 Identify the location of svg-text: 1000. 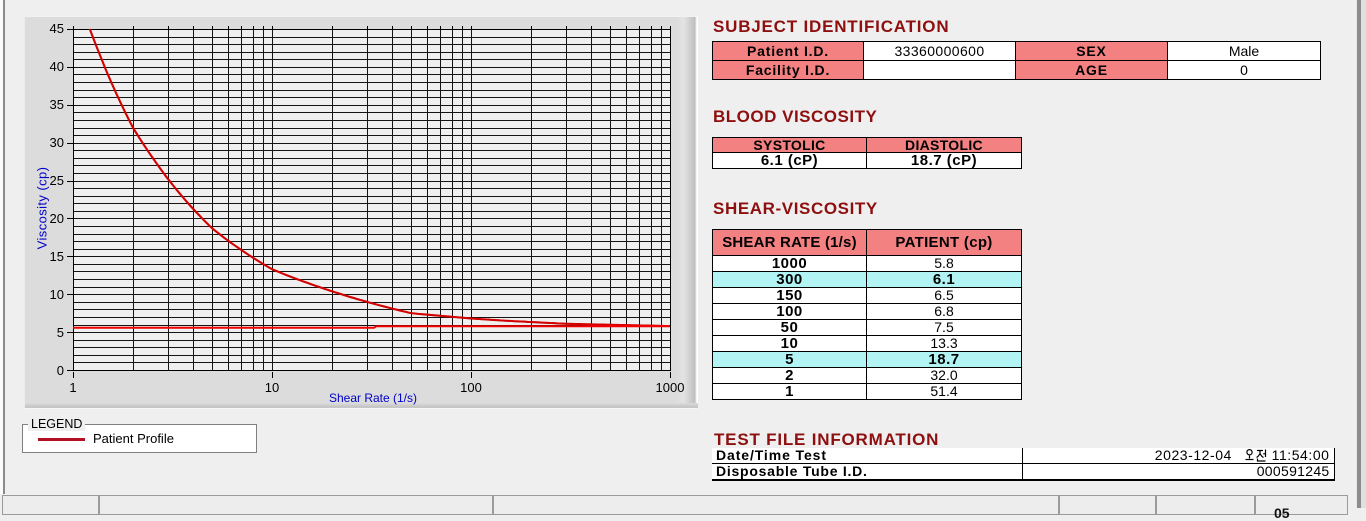
(670, 387).